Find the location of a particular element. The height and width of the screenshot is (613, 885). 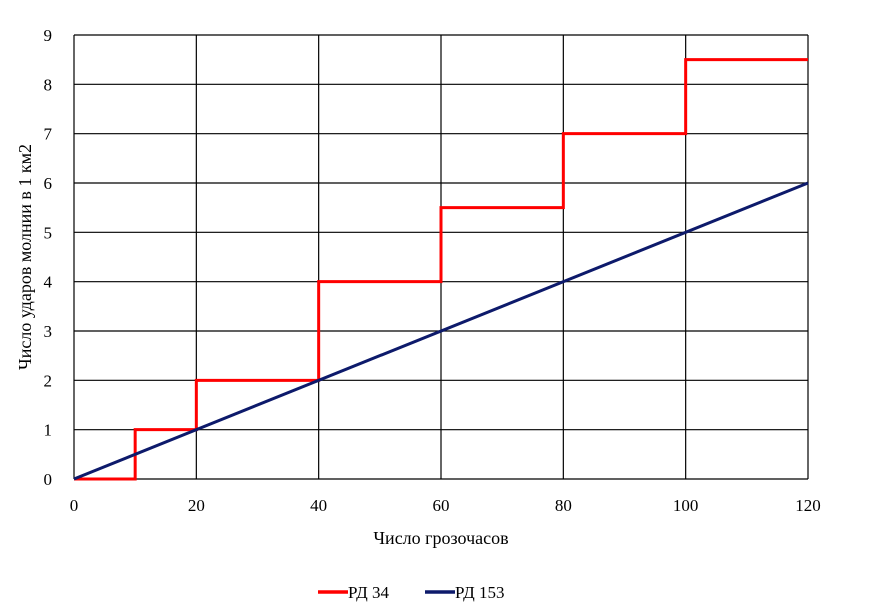

y-tick-label: 2 is located at coordinates (48, 380).